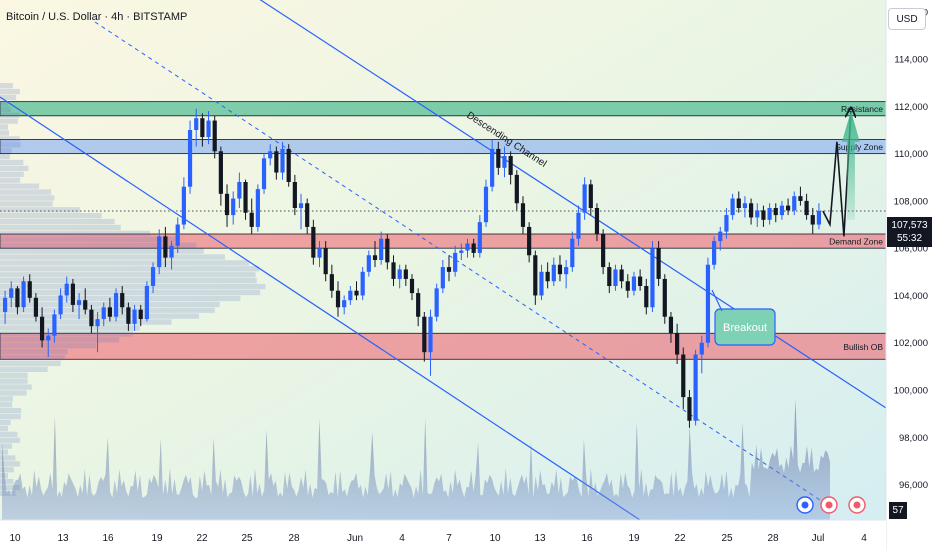  Describe the element at coordinates (909, 232) in the screenshot. I see `current-price-tag: 107,573 55:32` at that location.